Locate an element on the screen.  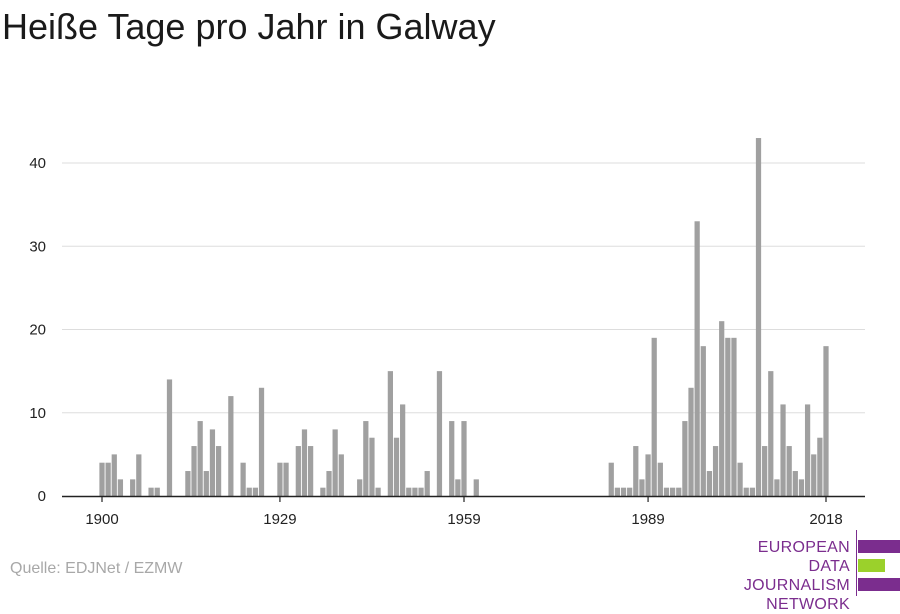
logo-rule is located at coordinates (856, 563).